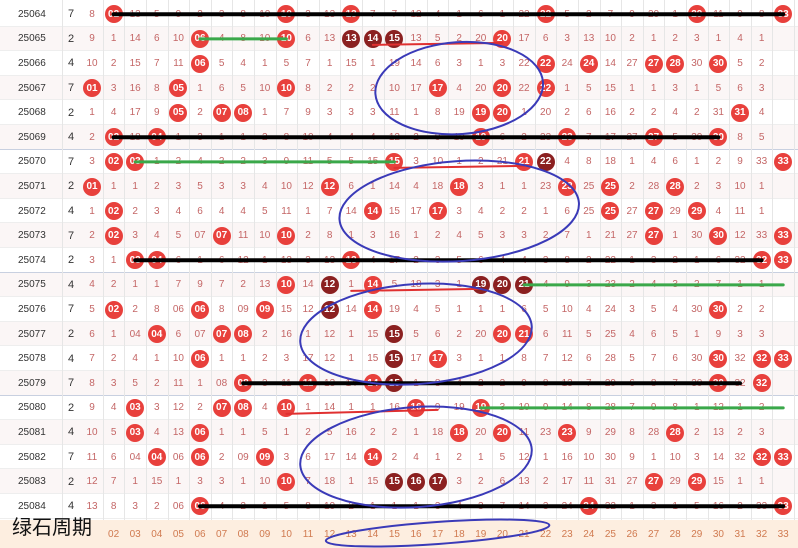 The width and height of the screenshot is (798, 548). I want to click on drawn-ball: 27, so click(653, 63).